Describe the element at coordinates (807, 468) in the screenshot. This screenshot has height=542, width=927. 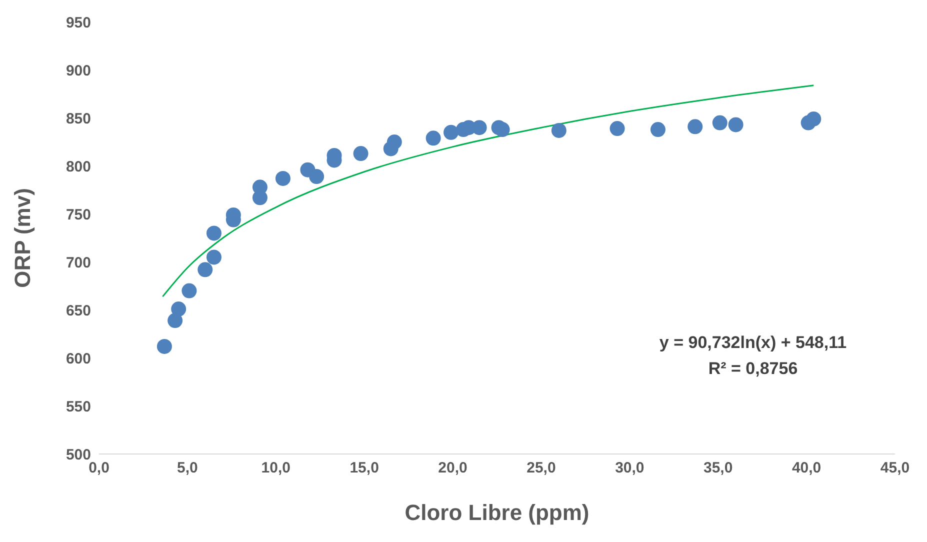
I see `x-tick-label: 40,0` at that location.